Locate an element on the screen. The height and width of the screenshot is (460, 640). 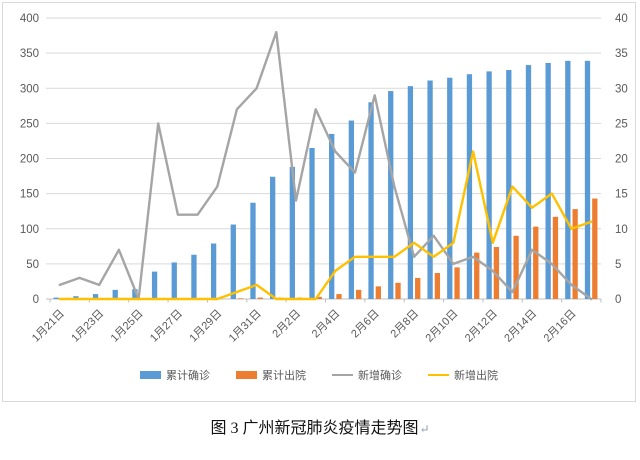
legend-item-new-discharged: 新增出院 is located at coordinates (463, 375).